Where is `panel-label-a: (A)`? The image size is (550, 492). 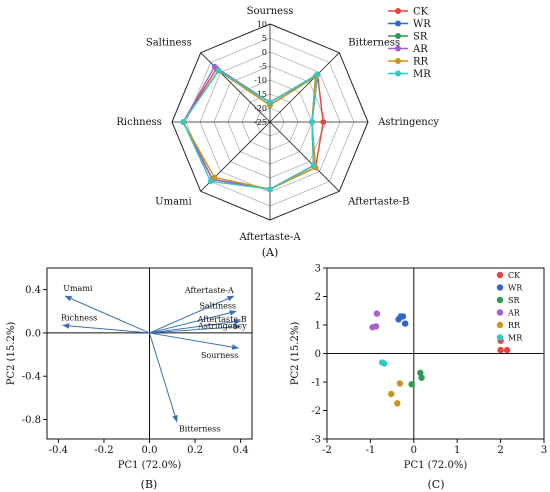
panel-label-a: (A) is located at coordinates (270, 252).